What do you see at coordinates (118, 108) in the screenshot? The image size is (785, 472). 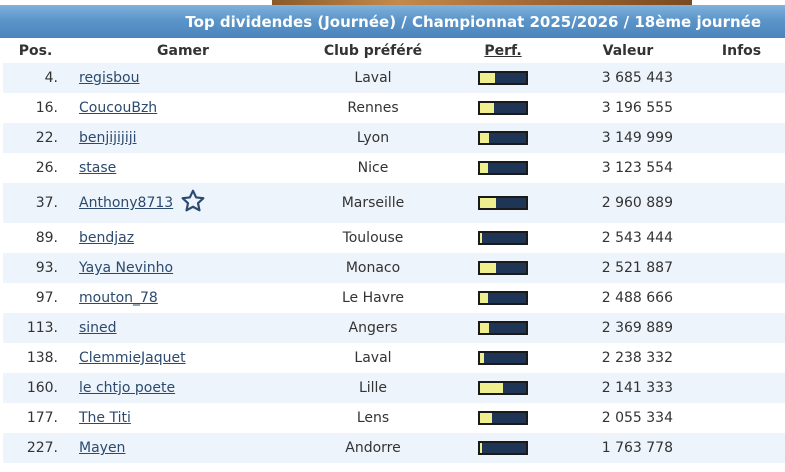 I see `gamer-link: CoucouBzh` at bounding box center [118, 108].